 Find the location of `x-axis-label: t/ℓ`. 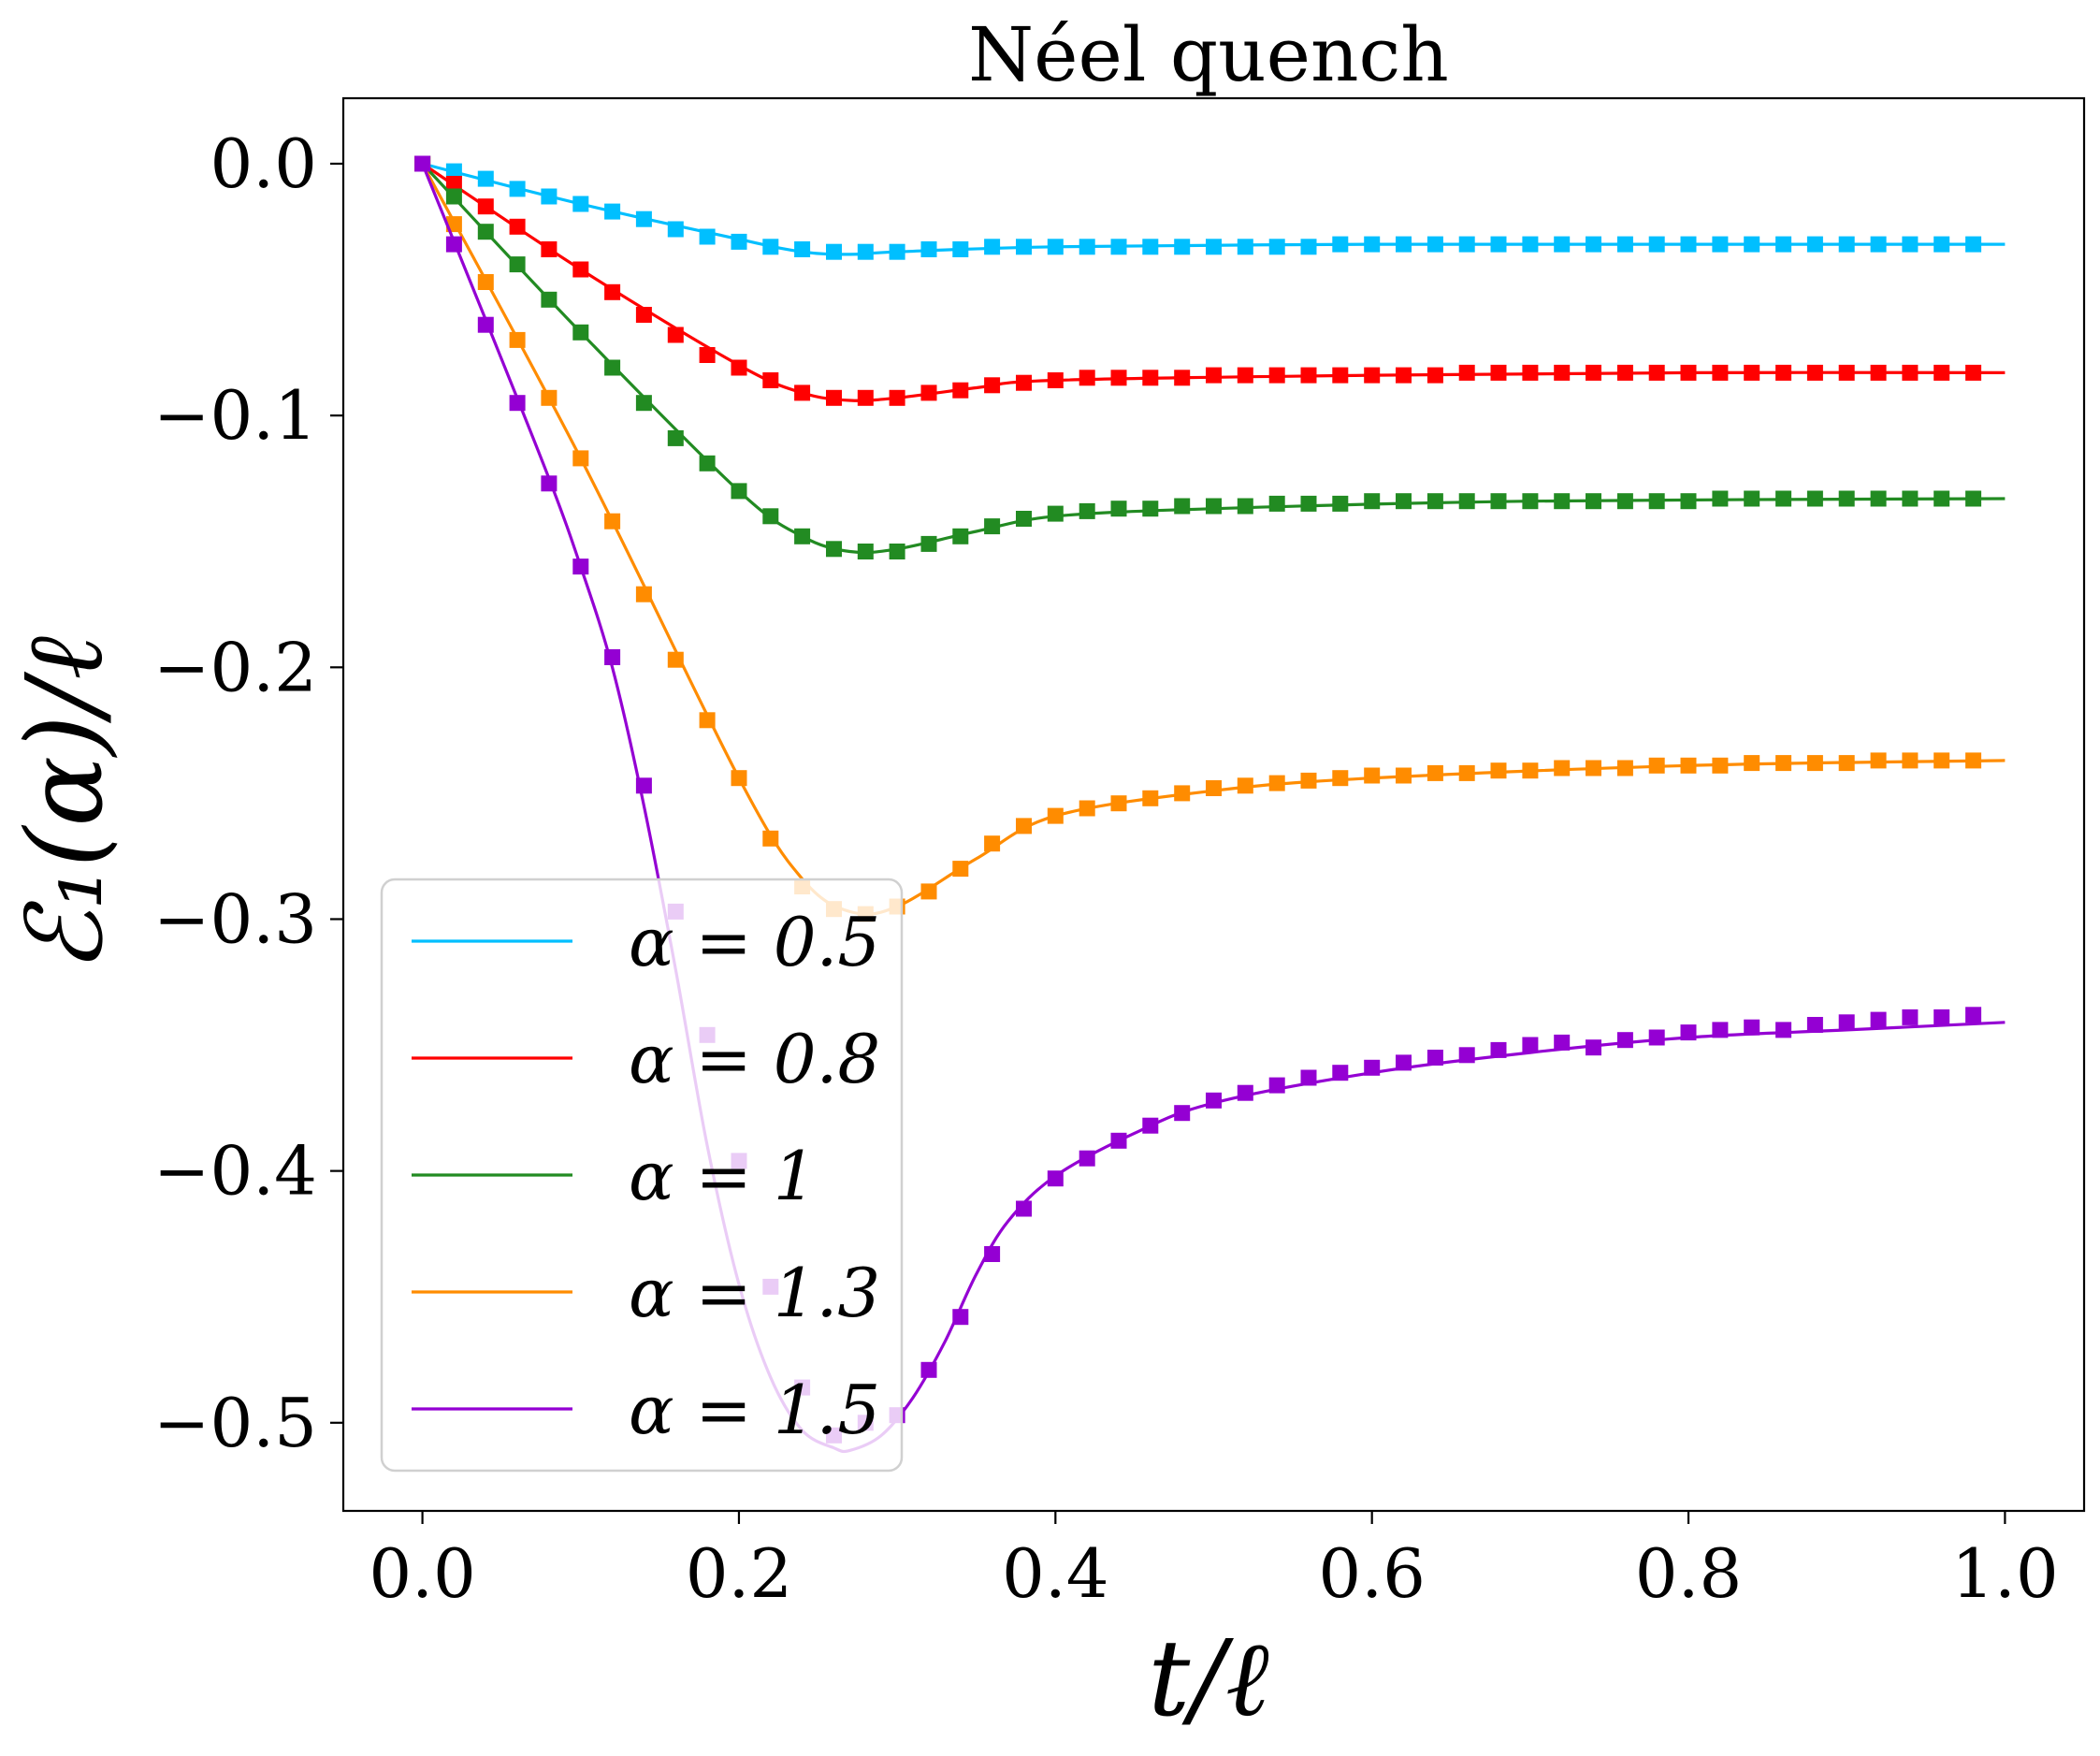

x-axis-label: t/ℓ is located at coordinates (1208, 1679).